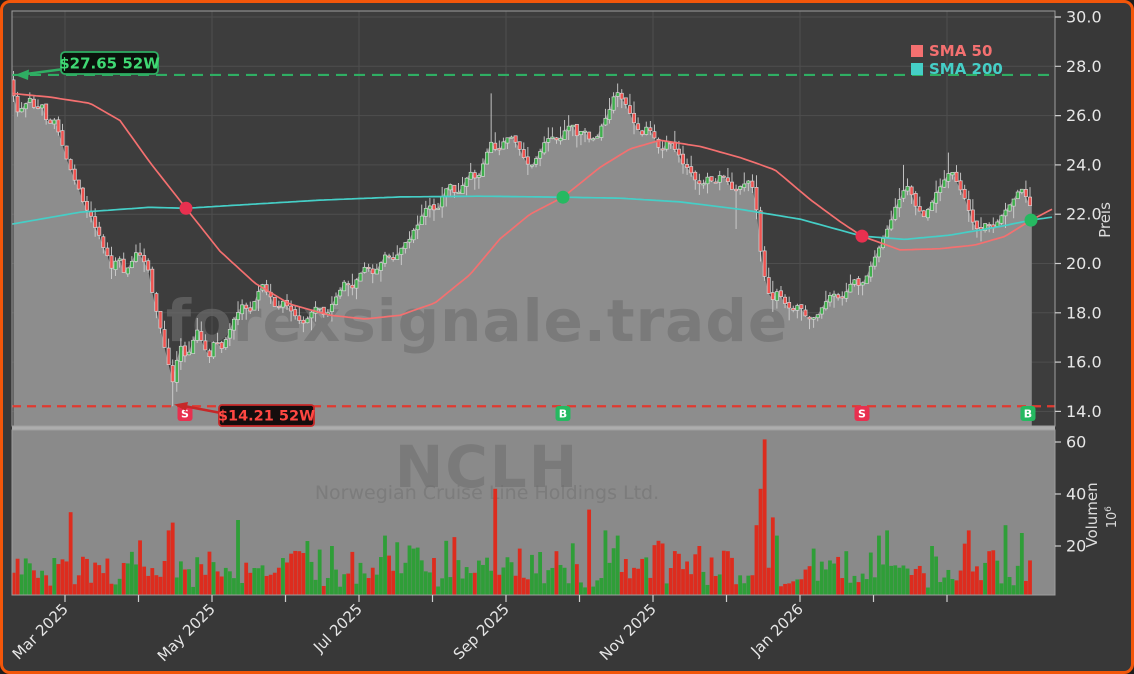  Describe the element at coordinates (1084, 115) in the screenshot. I see `price-tick-label: 26.0` at that location.